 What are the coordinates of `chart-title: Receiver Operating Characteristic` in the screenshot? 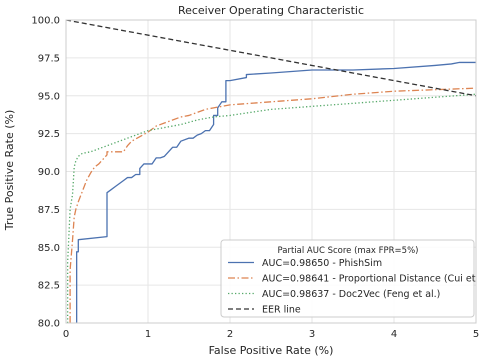 It's located at (271, 10).